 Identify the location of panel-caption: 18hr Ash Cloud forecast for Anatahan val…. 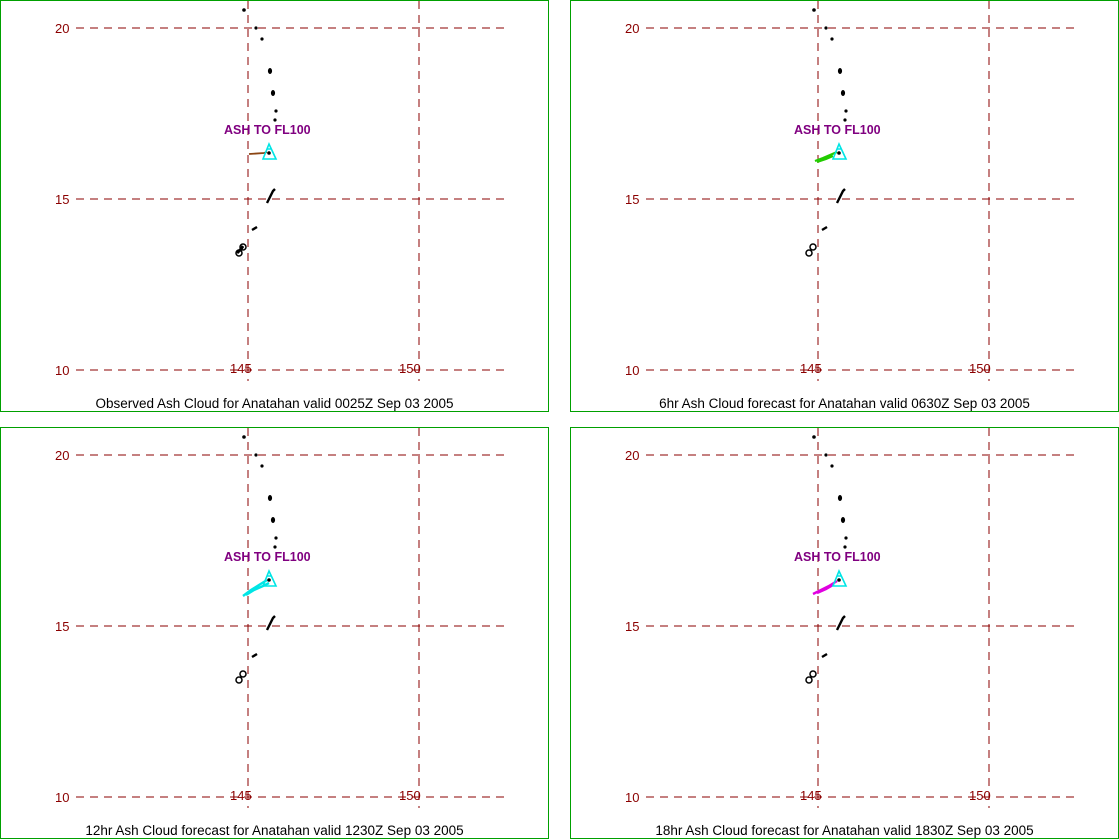
(844, 830).